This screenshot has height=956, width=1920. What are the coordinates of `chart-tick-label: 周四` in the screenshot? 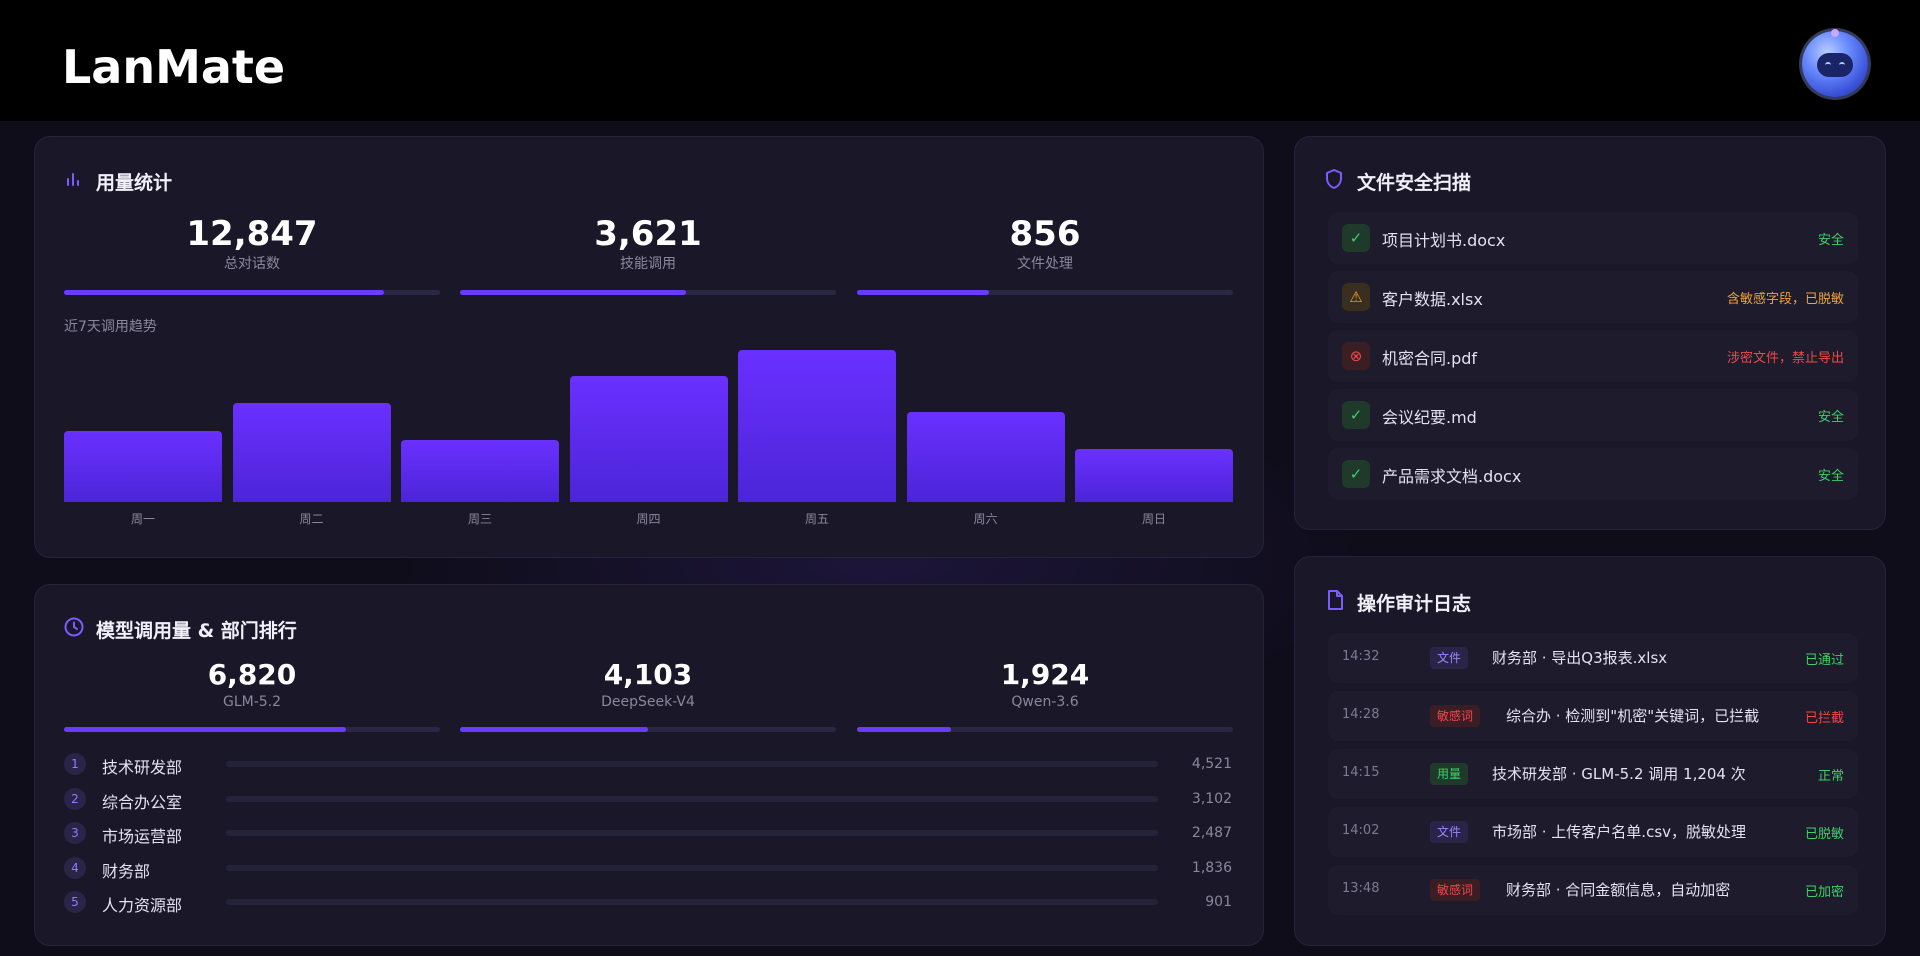 It's located at (648, 519).